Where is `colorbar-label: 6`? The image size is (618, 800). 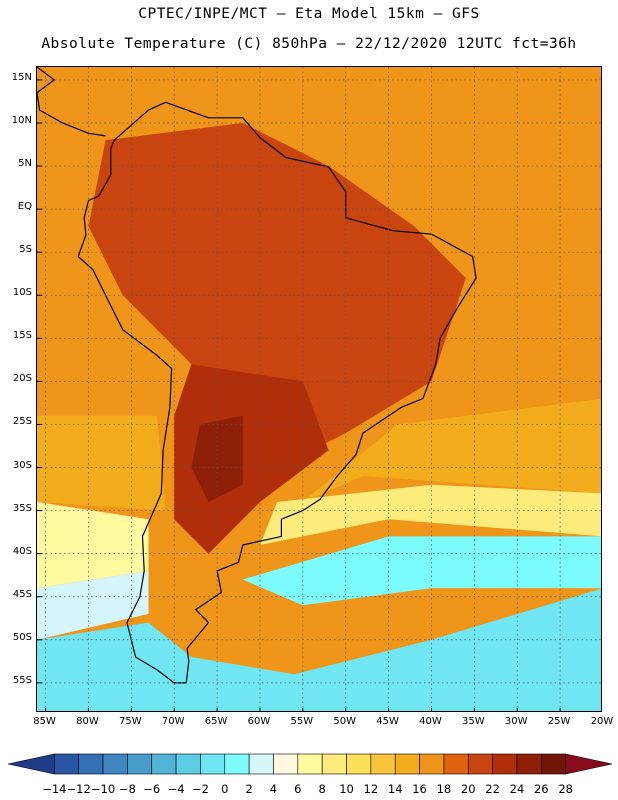
colorbar-label: 6 is located at coordinates (298, 789).